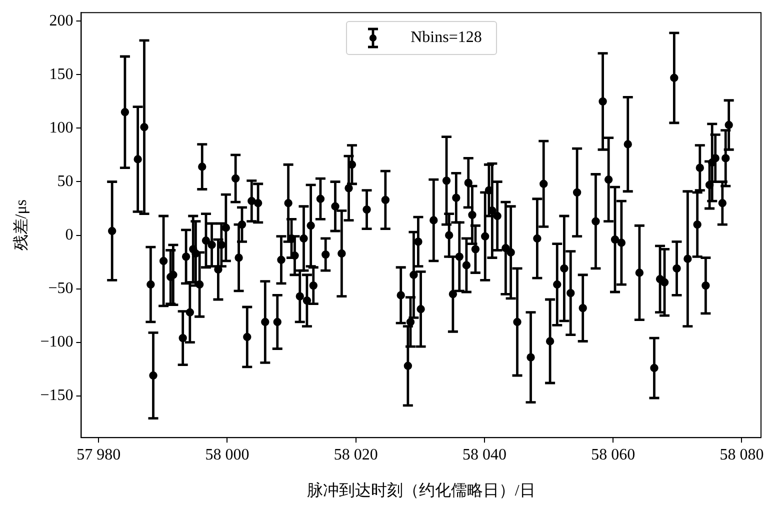 The height and width of the screenshot is (513, 779). What do you see at coordinates (21, 225) in the screenshot?
I see `y-axis-title: 残差/μs` at bounding box center [21, 225].